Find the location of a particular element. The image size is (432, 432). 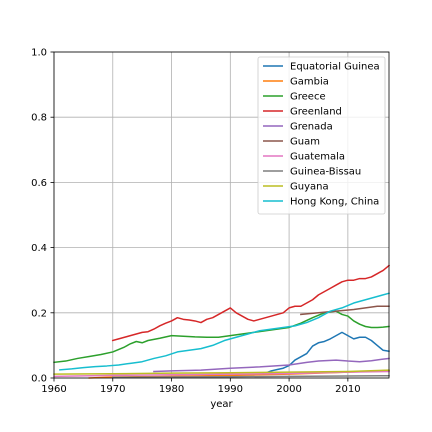

legend-label: Gambia is located at coordinates (309, 82).